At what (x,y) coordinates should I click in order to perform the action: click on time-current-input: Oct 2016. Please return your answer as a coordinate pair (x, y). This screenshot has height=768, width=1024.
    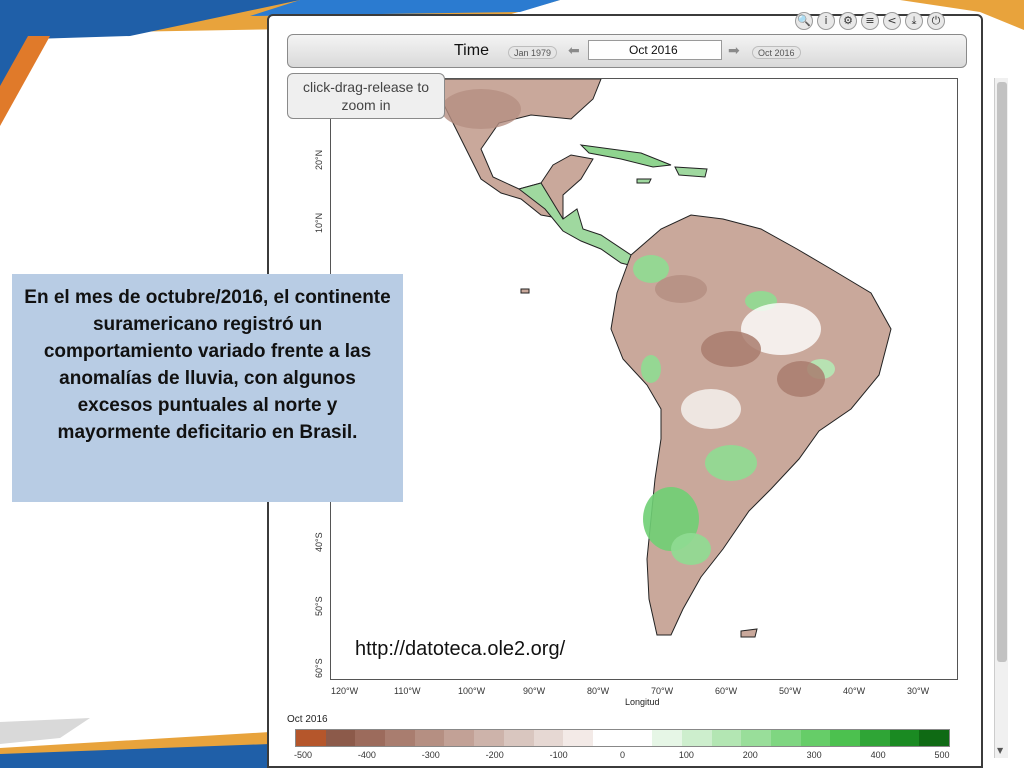
    Looking at the image, I should click on (655, 50).